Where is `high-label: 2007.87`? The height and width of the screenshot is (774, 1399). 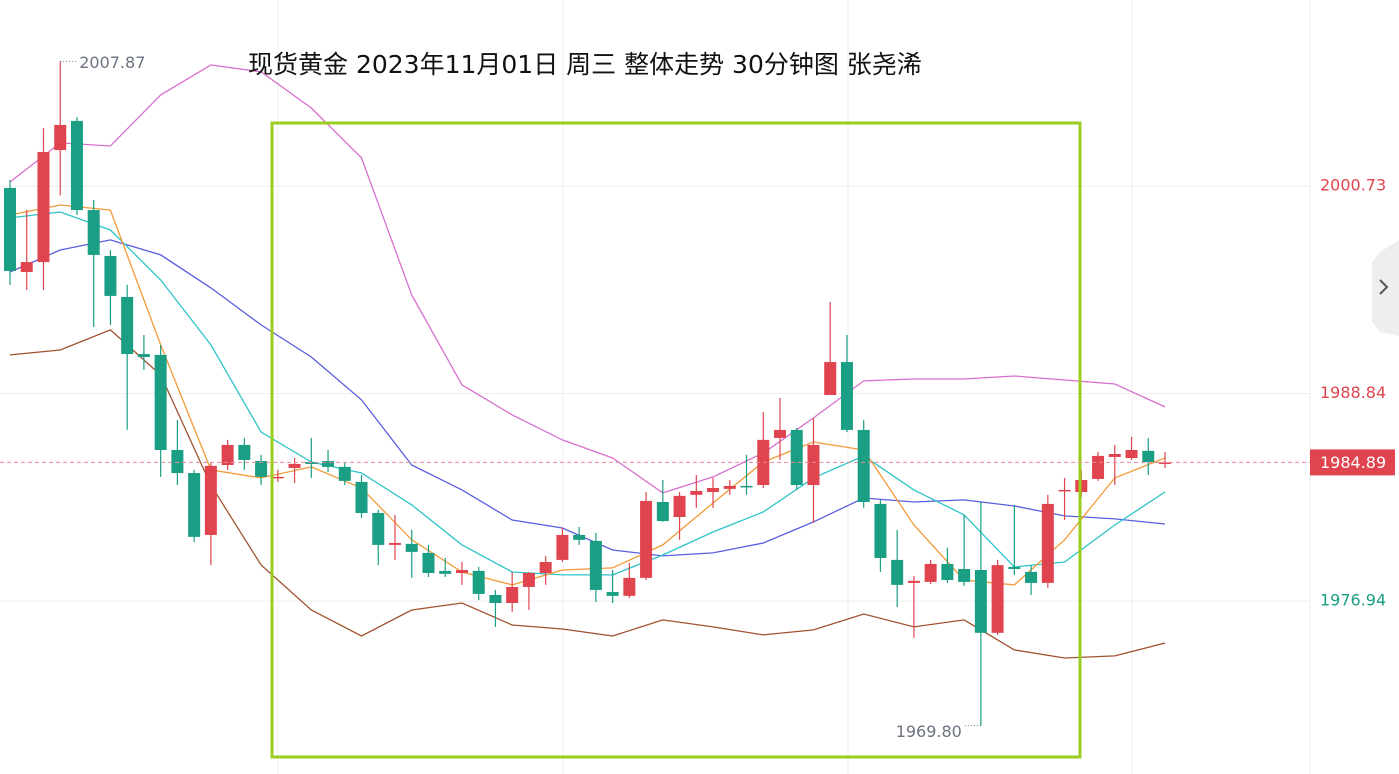
high-label: 2007.87 is located at coordinates (112, 62).